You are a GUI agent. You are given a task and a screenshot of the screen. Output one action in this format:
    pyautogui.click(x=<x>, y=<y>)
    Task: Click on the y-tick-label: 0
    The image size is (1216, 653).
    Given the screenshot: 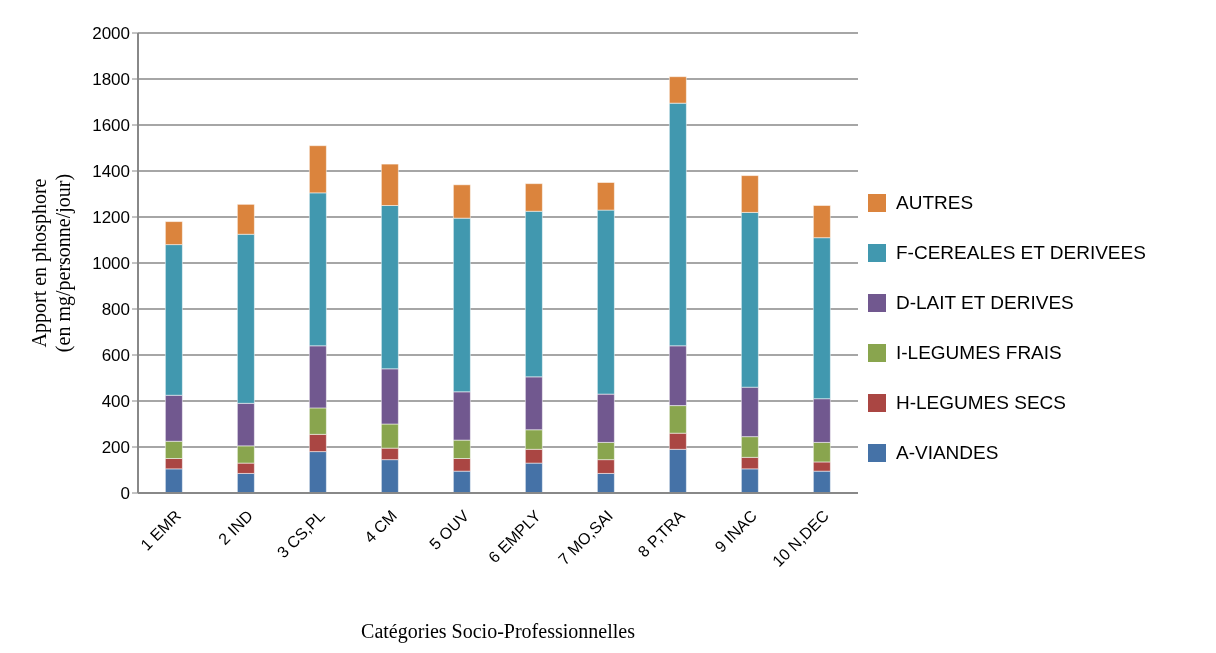 What is the action you would take?
    pyautogui.click(x=125, y=494)
    